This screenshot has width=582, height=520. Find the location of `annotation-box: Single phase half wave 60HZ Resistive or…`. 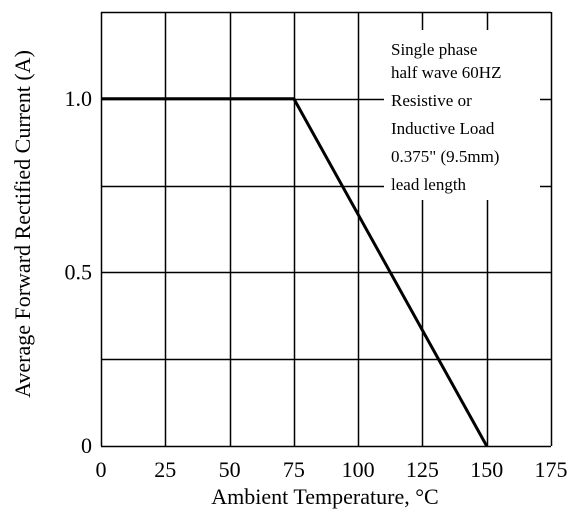

annotation-box: Single phase half wave 60HZ Resistive or… is located at coordinates (462, 115).